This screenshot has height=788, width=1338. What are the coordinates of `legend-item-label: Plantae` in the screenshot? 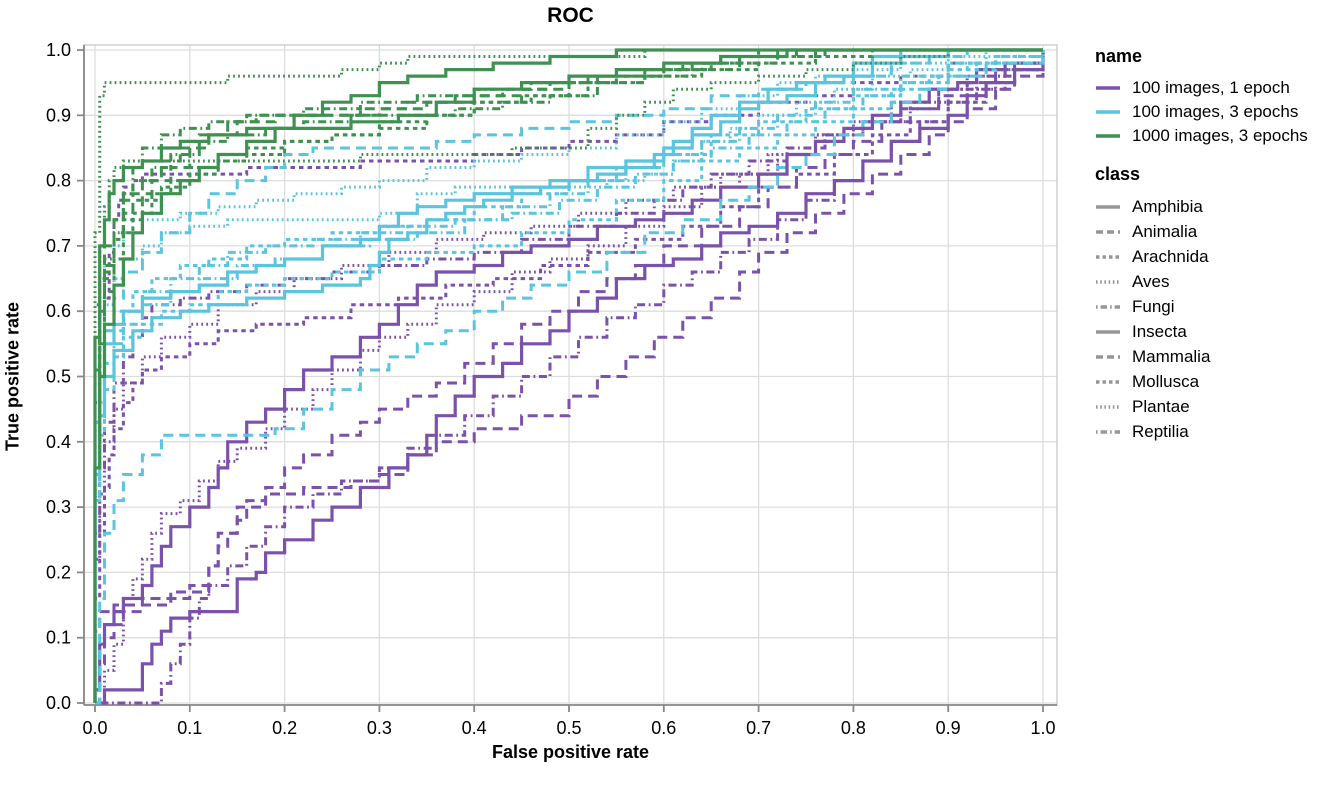 It's located at (1161, 406).